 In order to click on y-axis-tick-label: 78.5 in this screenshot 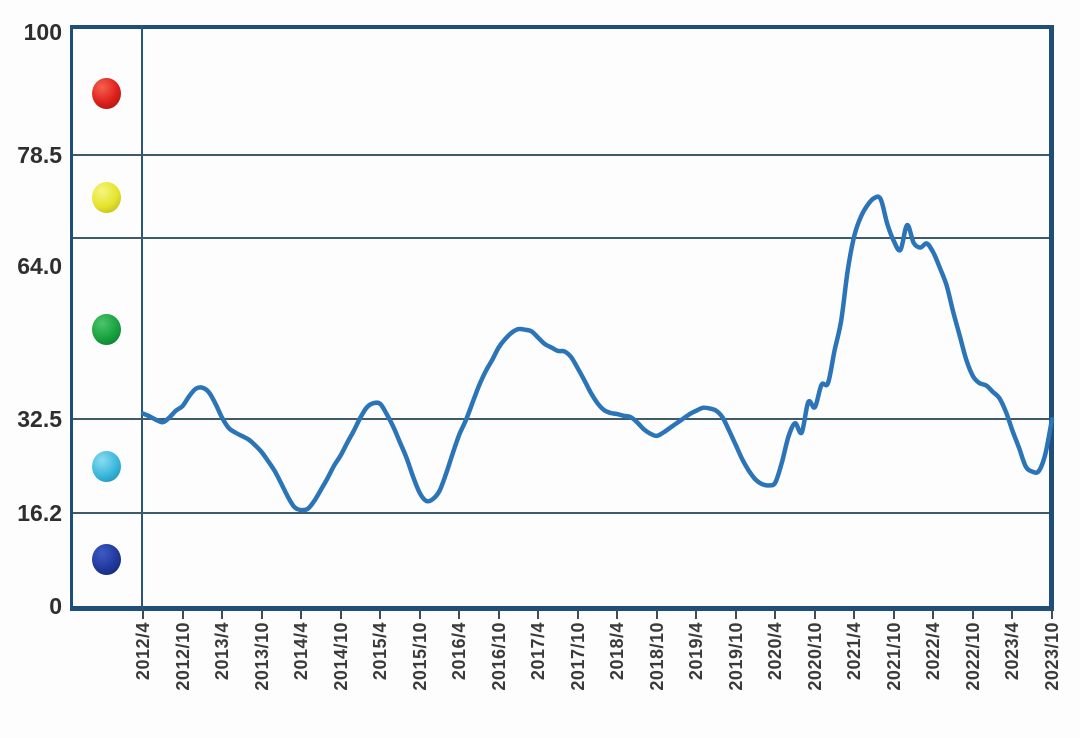, I will do `click(39, 155)`.